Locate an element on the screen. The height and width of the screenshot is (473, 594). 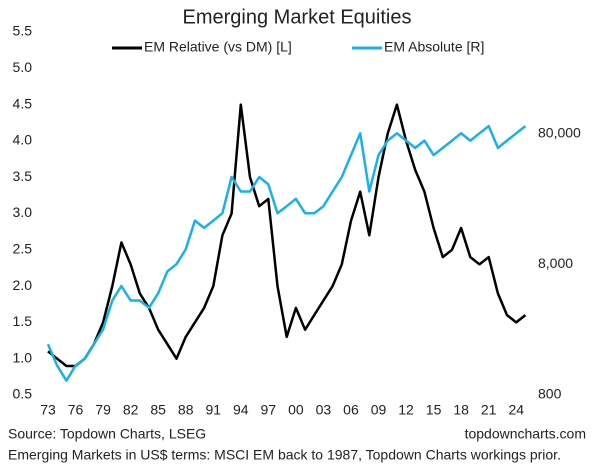
x-tick-label: 73 is located at coordinates (48, 410).